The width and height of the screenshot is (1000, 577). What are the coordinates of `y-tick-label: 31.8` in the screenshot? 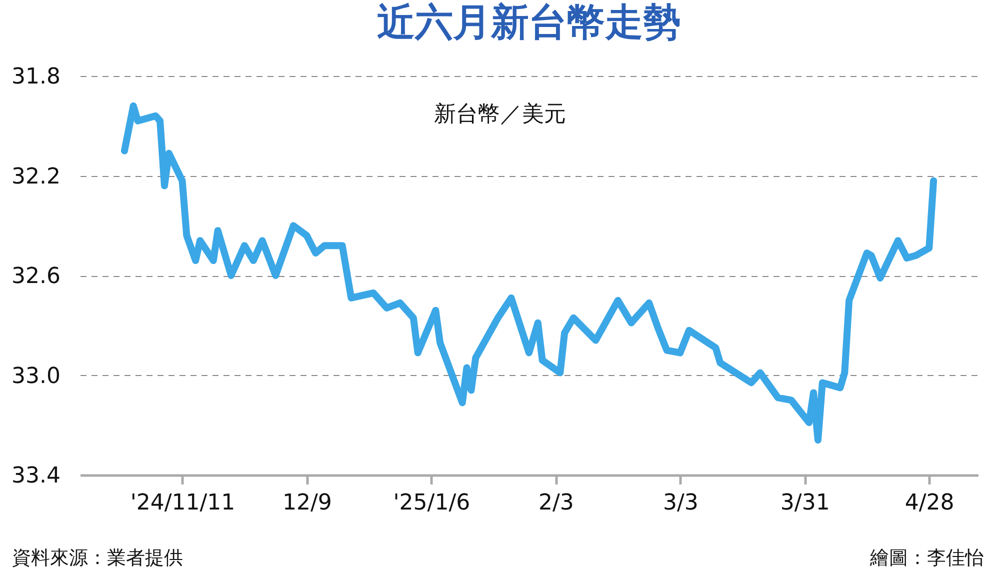 It's located at (36, 77).